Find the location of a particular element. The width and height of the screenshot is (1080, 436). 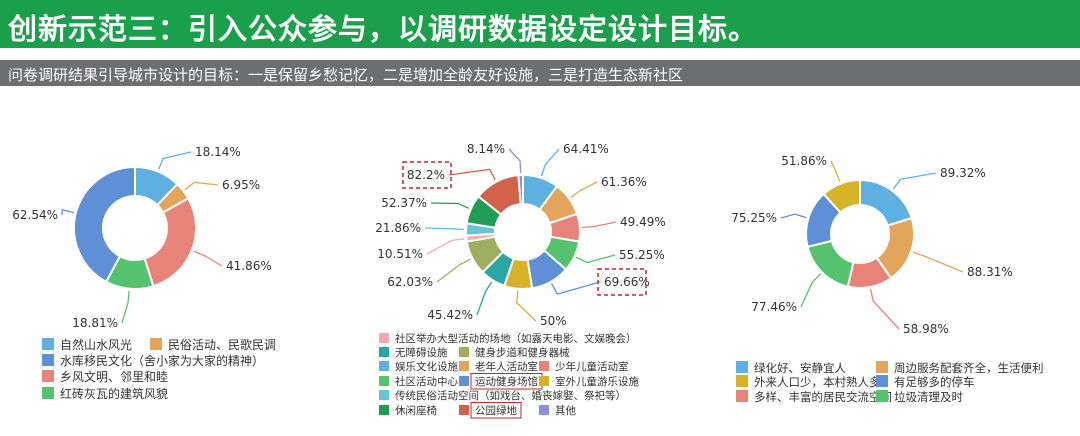

chart2-data-label-2: 61.36% is located at coordinates (624, 182).